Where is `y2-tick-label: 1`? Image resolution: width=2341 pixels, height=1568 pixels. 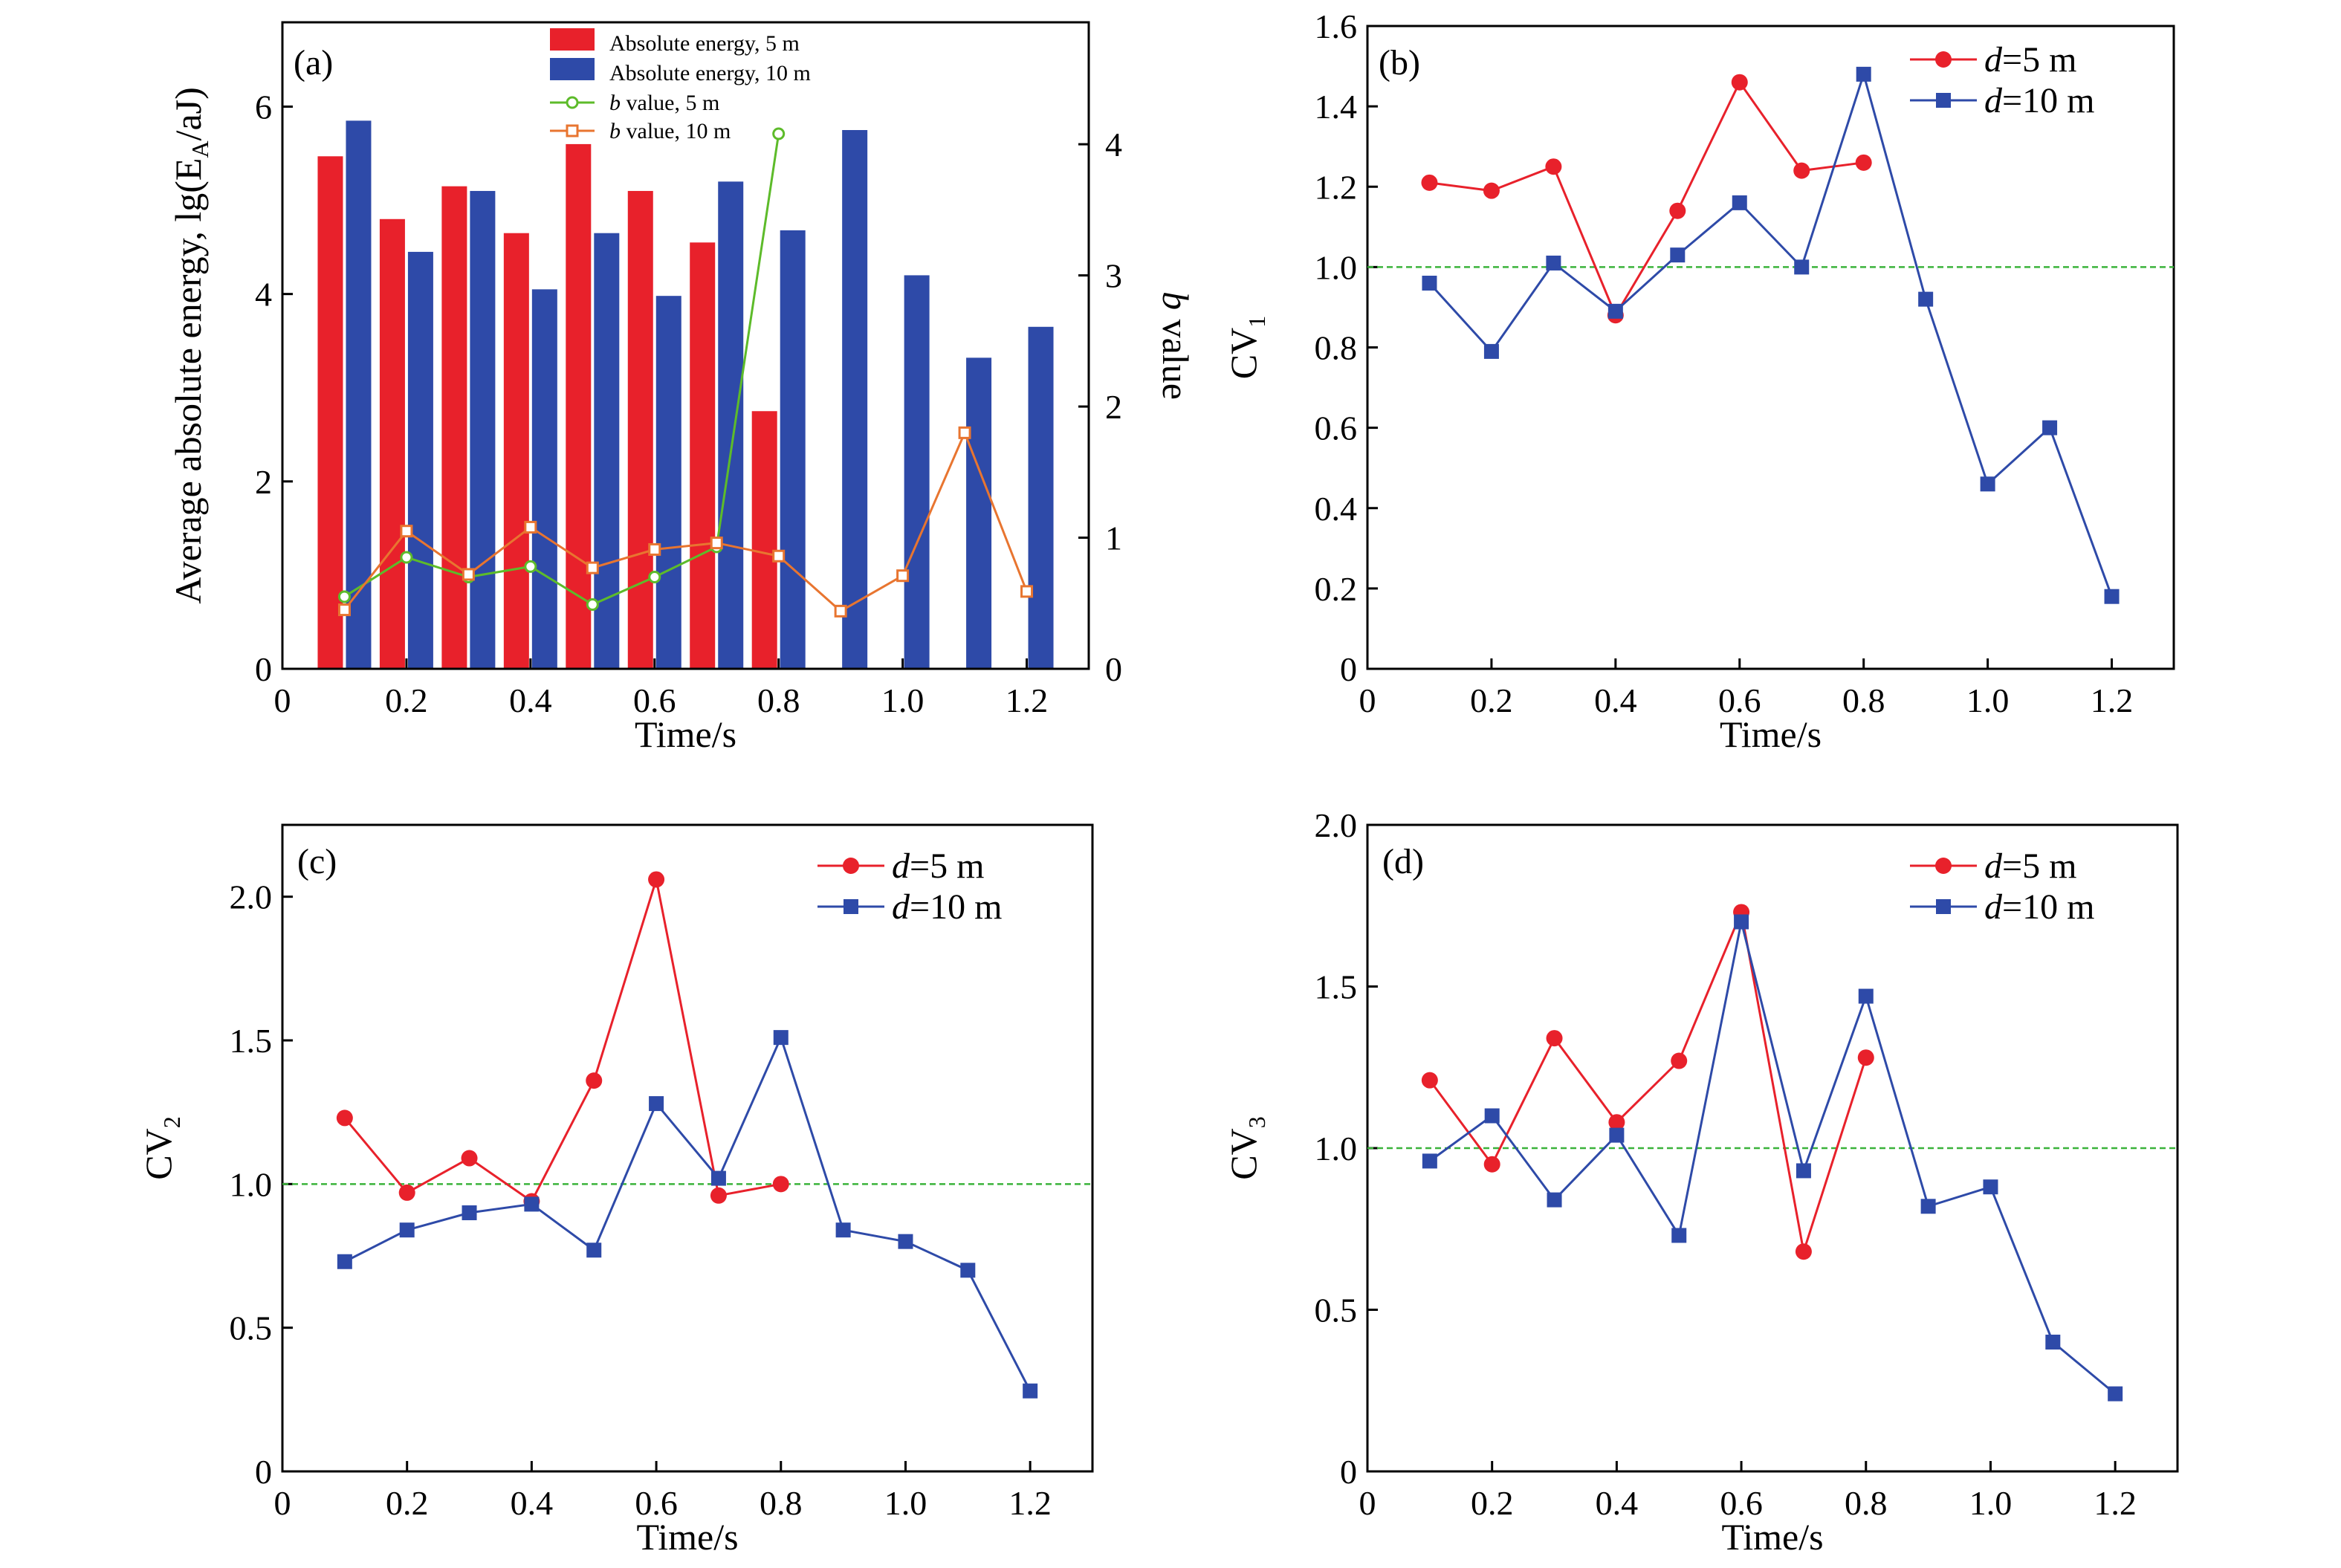 y2-tick-label: 1 is located at coordinates (1113, 538).